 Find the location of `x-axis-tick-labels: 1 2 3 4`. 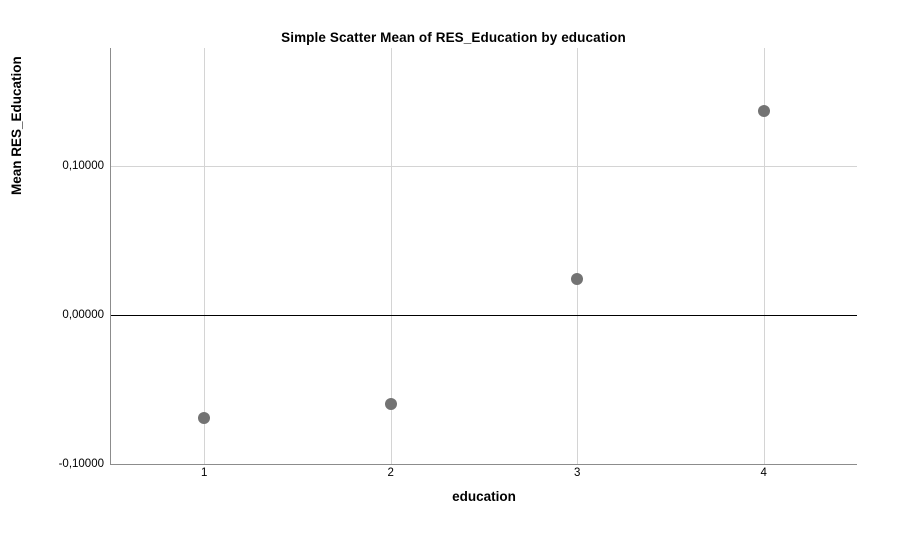

x-axis-tick-labels: 1 2 3 4 is located at coordinates (484, 477).